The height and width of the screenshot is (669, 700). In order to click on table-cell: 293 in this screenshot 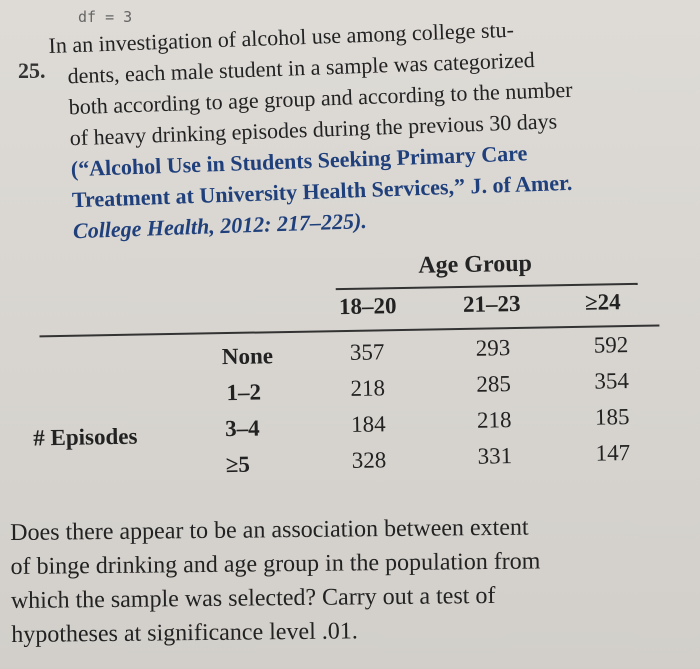, I will do `click(493, 348)`.